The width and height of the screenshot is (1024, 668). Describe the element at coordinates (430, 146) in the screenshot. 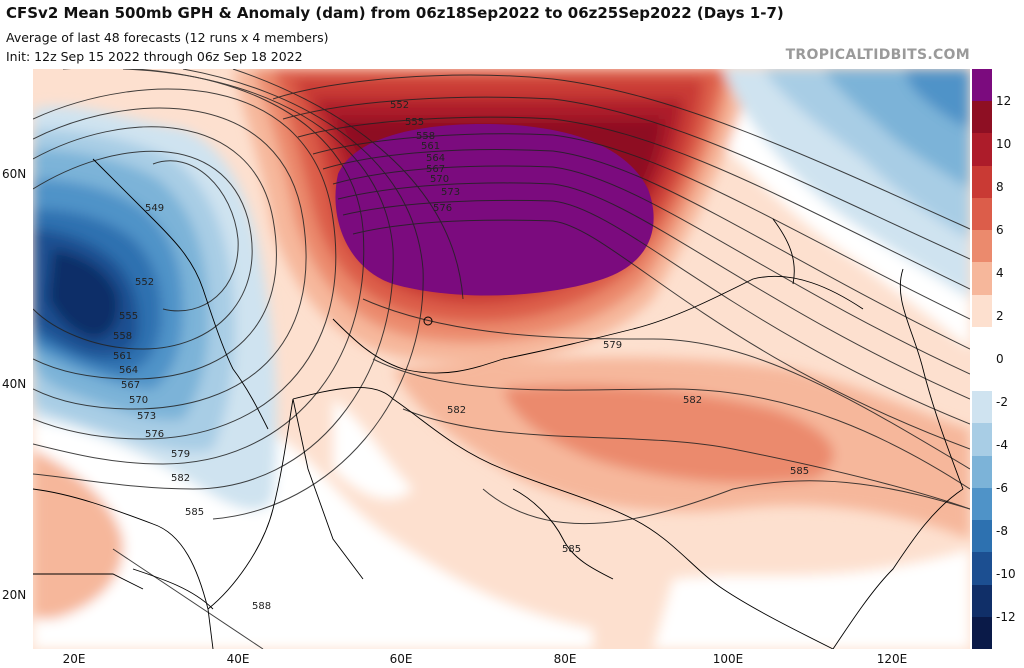

I see `contour-label-561-ridge: 561` at that location.